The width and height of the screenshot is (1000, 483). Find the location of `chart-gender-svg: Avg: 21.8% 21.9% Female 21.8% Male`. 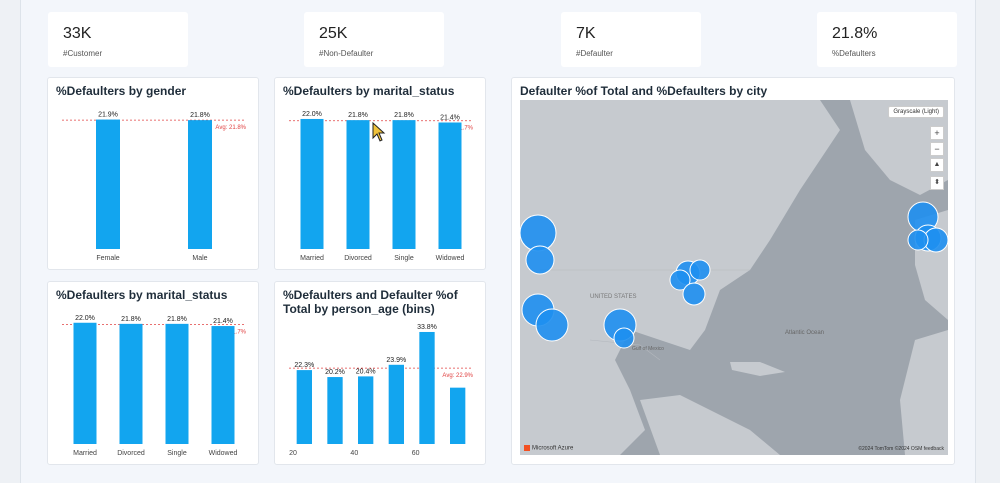

chart-gender-svg: Avg: 21.8% 21.9% Female 21.8% Male is located at coordinates (154, 187).